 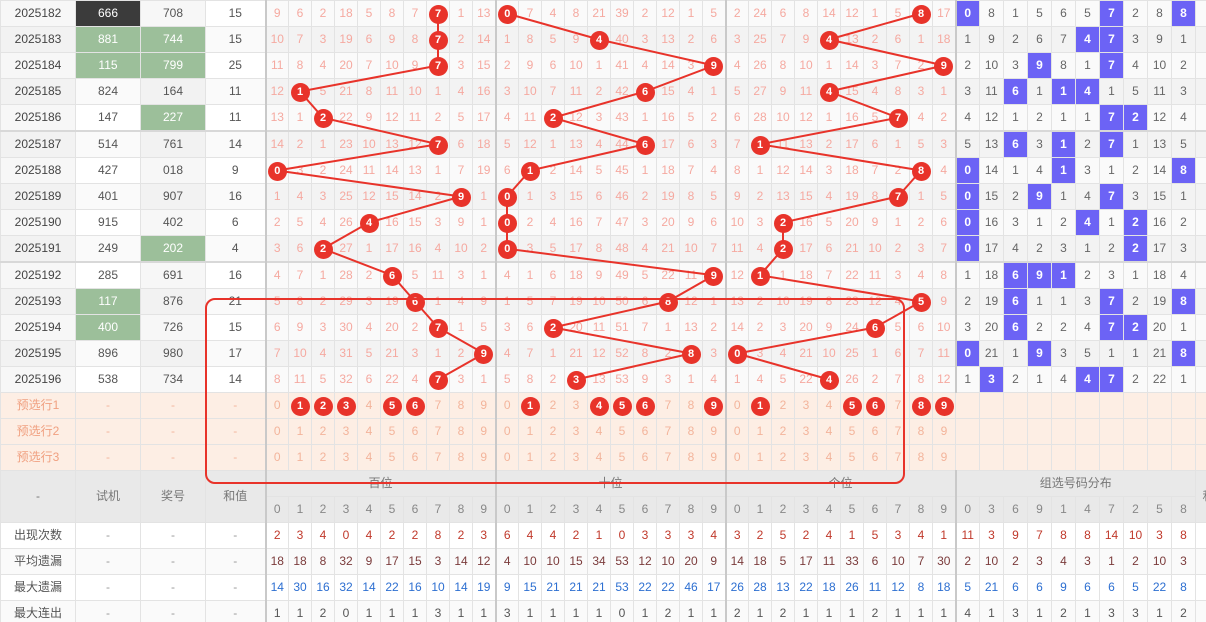 What do you see at coordinates (369, 431) in the screenshot?
I see `preselect-digit-cell: 4` at bounding box center [369, 431].